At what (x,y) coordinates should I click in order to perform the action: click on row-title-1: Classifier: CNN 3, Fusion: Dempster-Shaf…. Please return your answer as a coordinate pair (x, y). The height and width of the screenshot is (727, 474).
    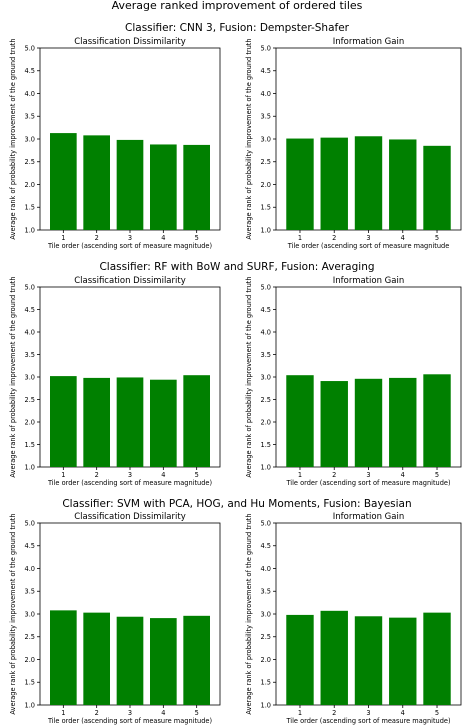
    Looking at the image, I should click on (237, 28).